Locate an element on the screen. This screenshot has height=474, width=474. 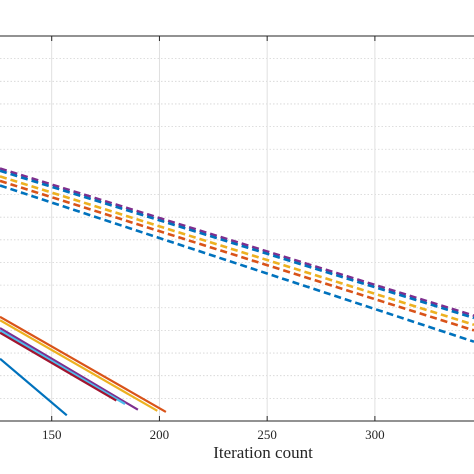
x-axis-label: Iteration count is located at coordinates (263, 452).